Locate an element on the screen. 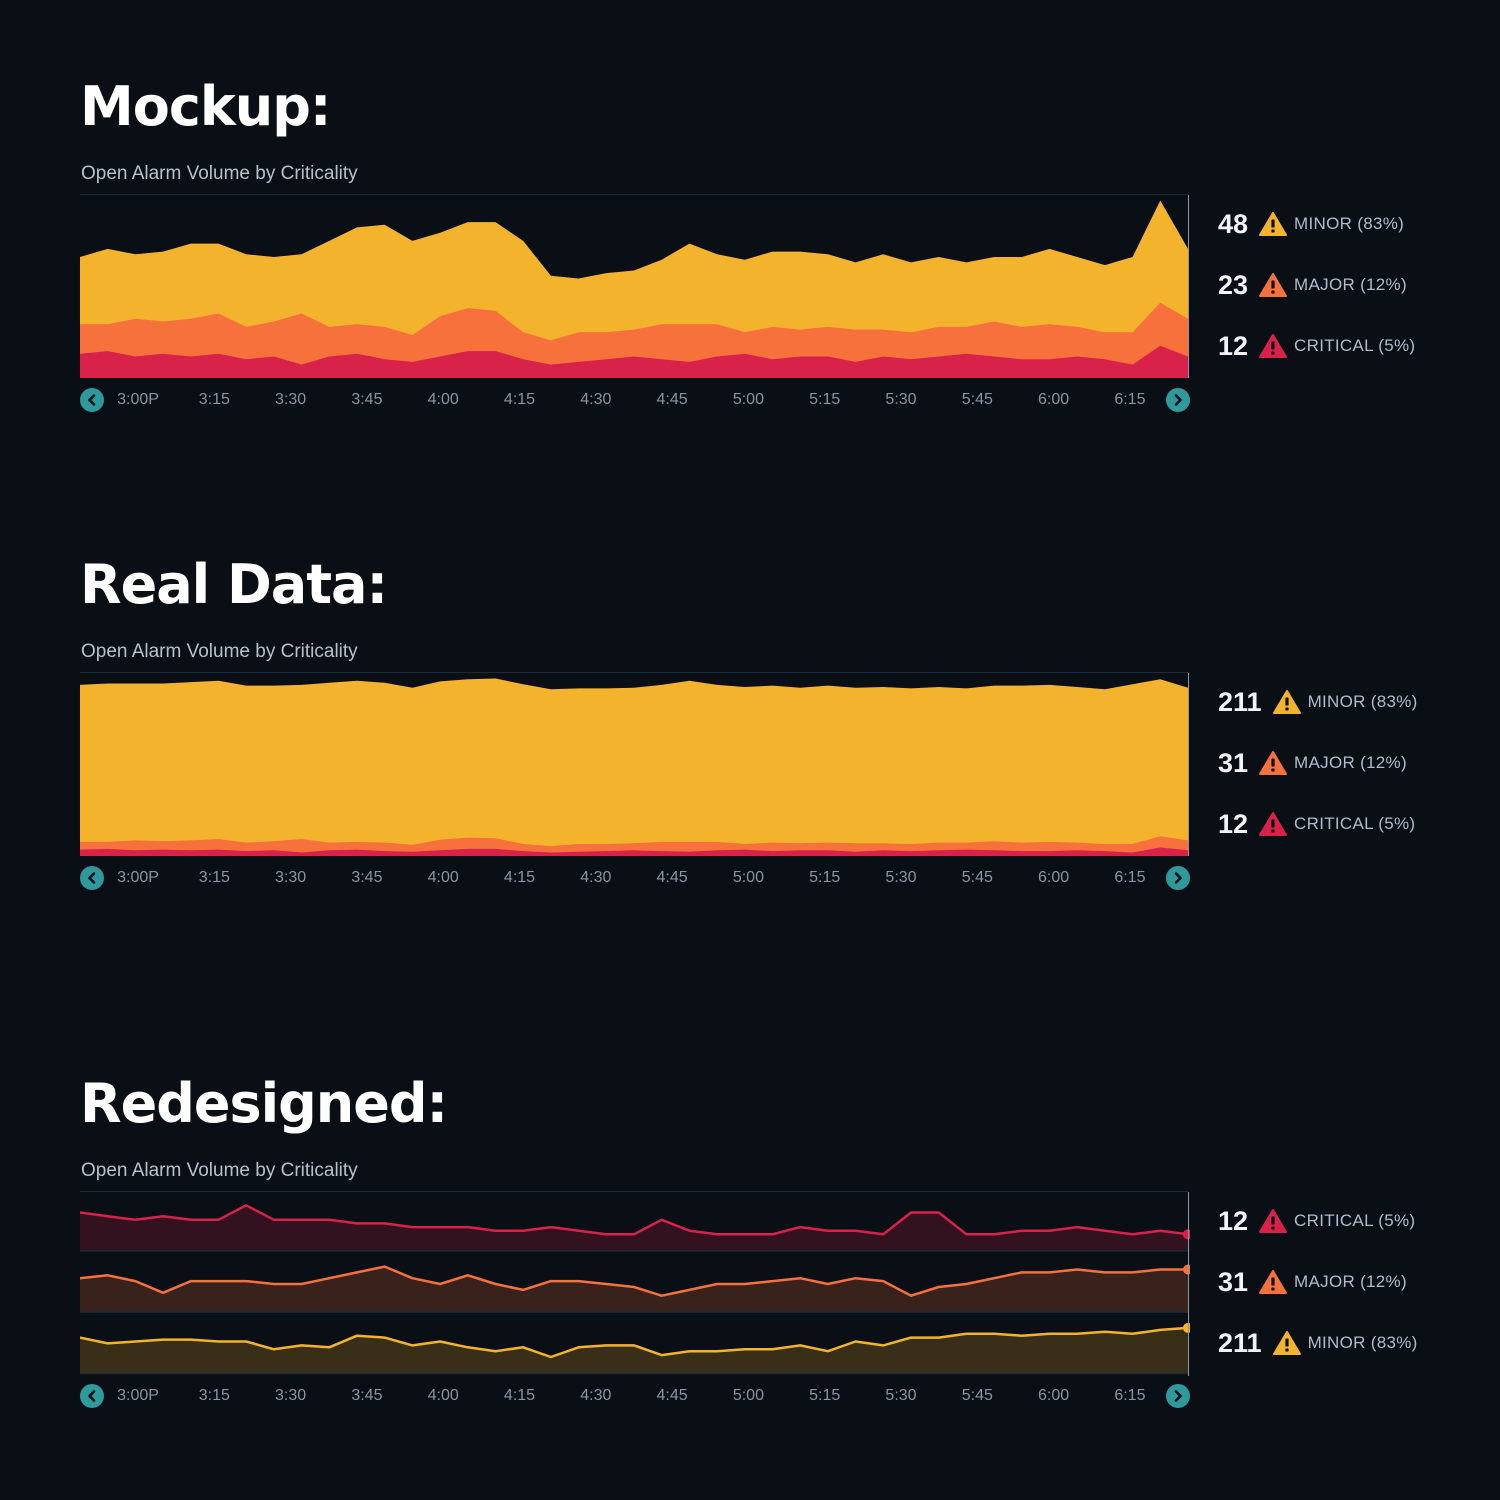 The image size is (1500, 1500). small-multiples-line-plot is located at coordinates (635, 1284).